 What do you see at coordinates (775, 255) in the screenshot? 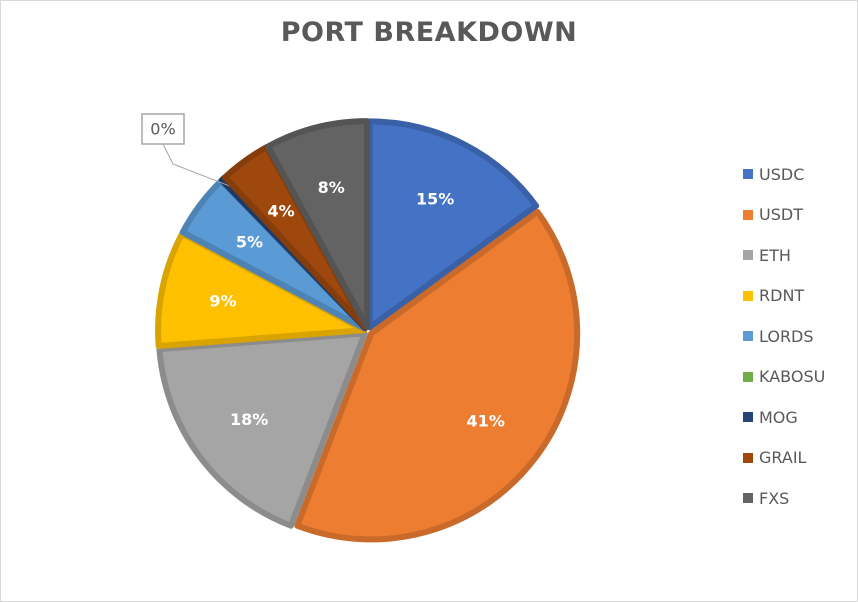
I see `legend-label: ETH` at bounding box center [775, 255].